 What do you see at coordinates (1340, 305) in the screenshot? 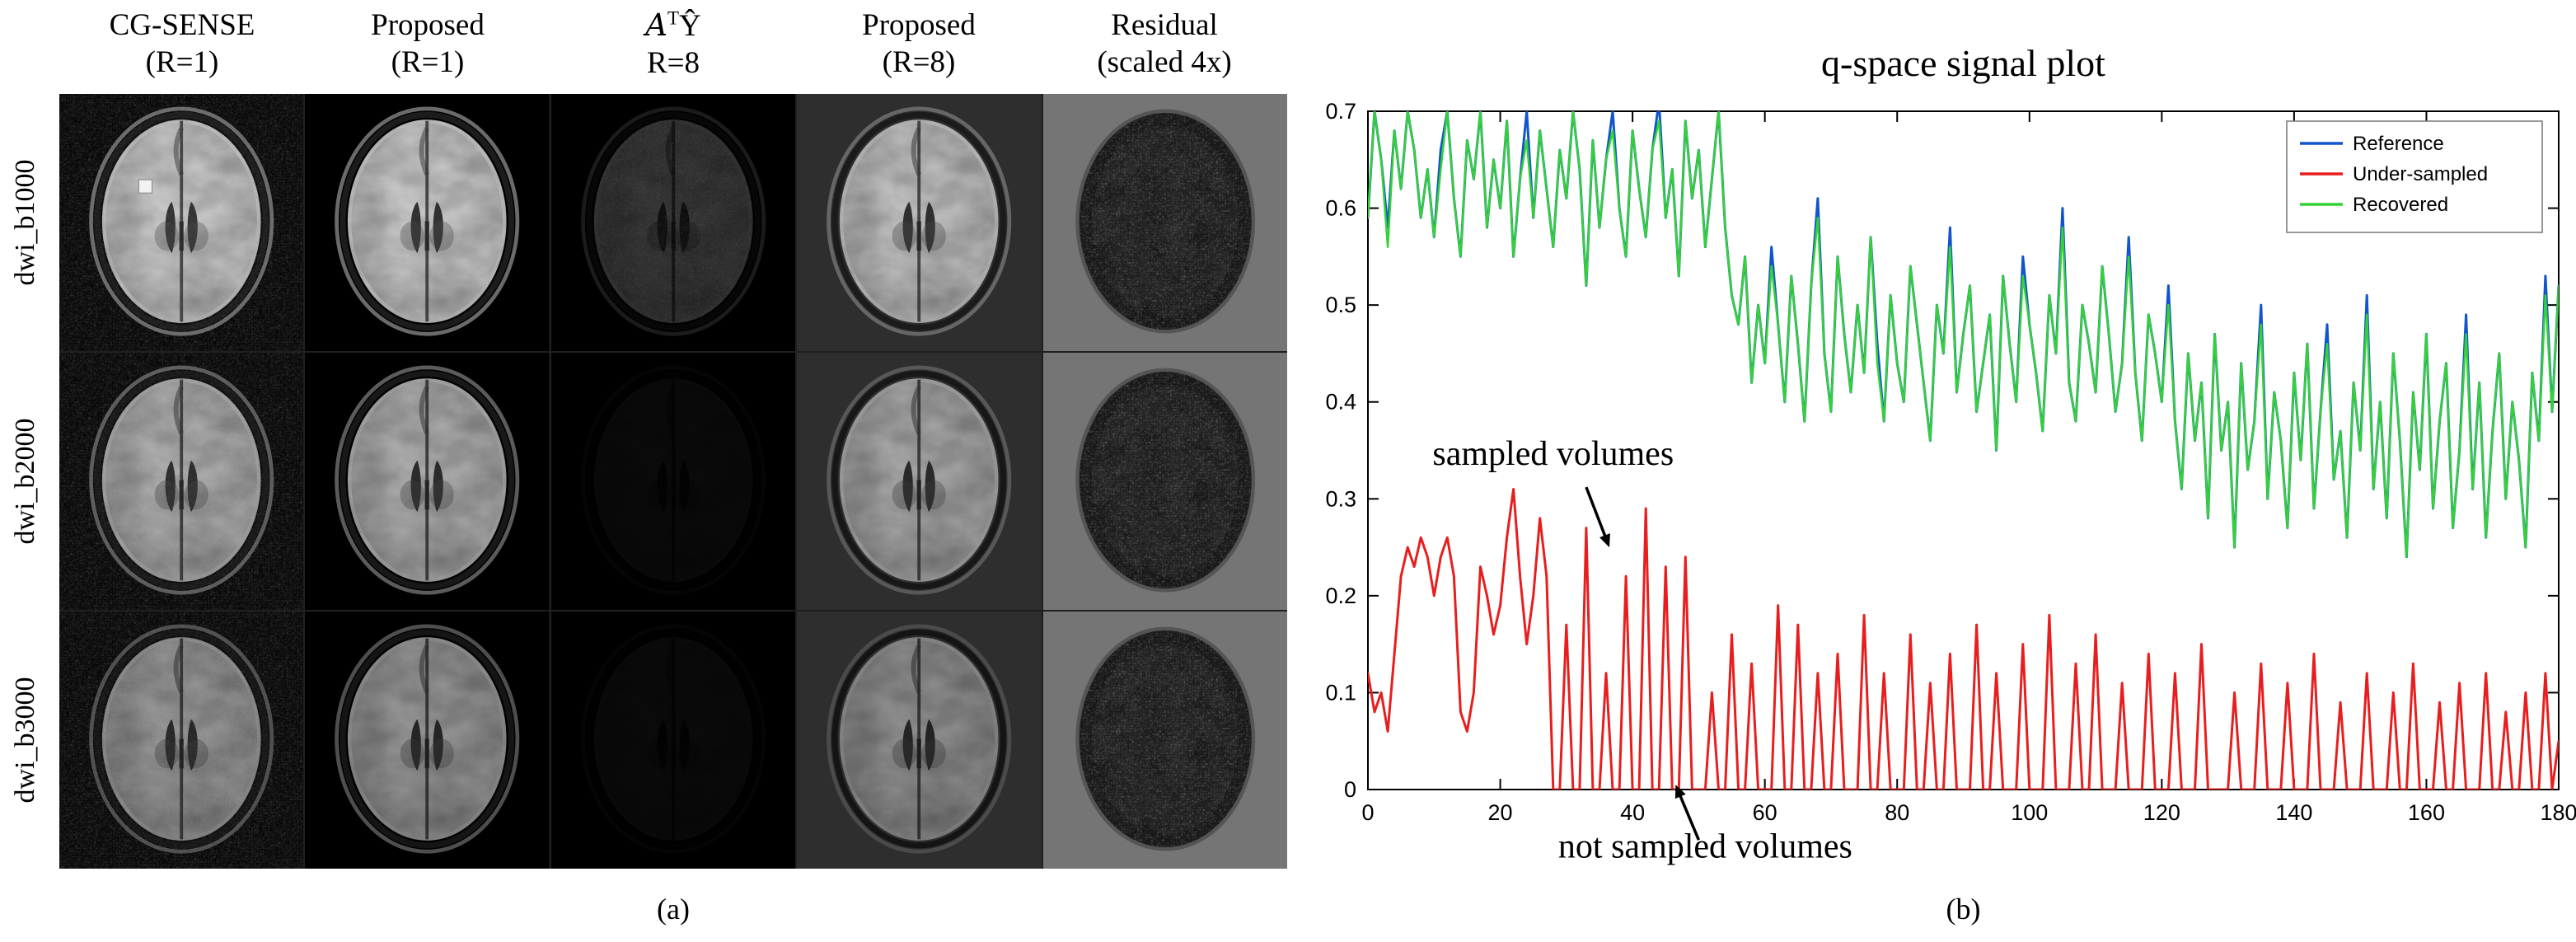
I see `svg-text: 0.5` at bounding box center [1340, 305].